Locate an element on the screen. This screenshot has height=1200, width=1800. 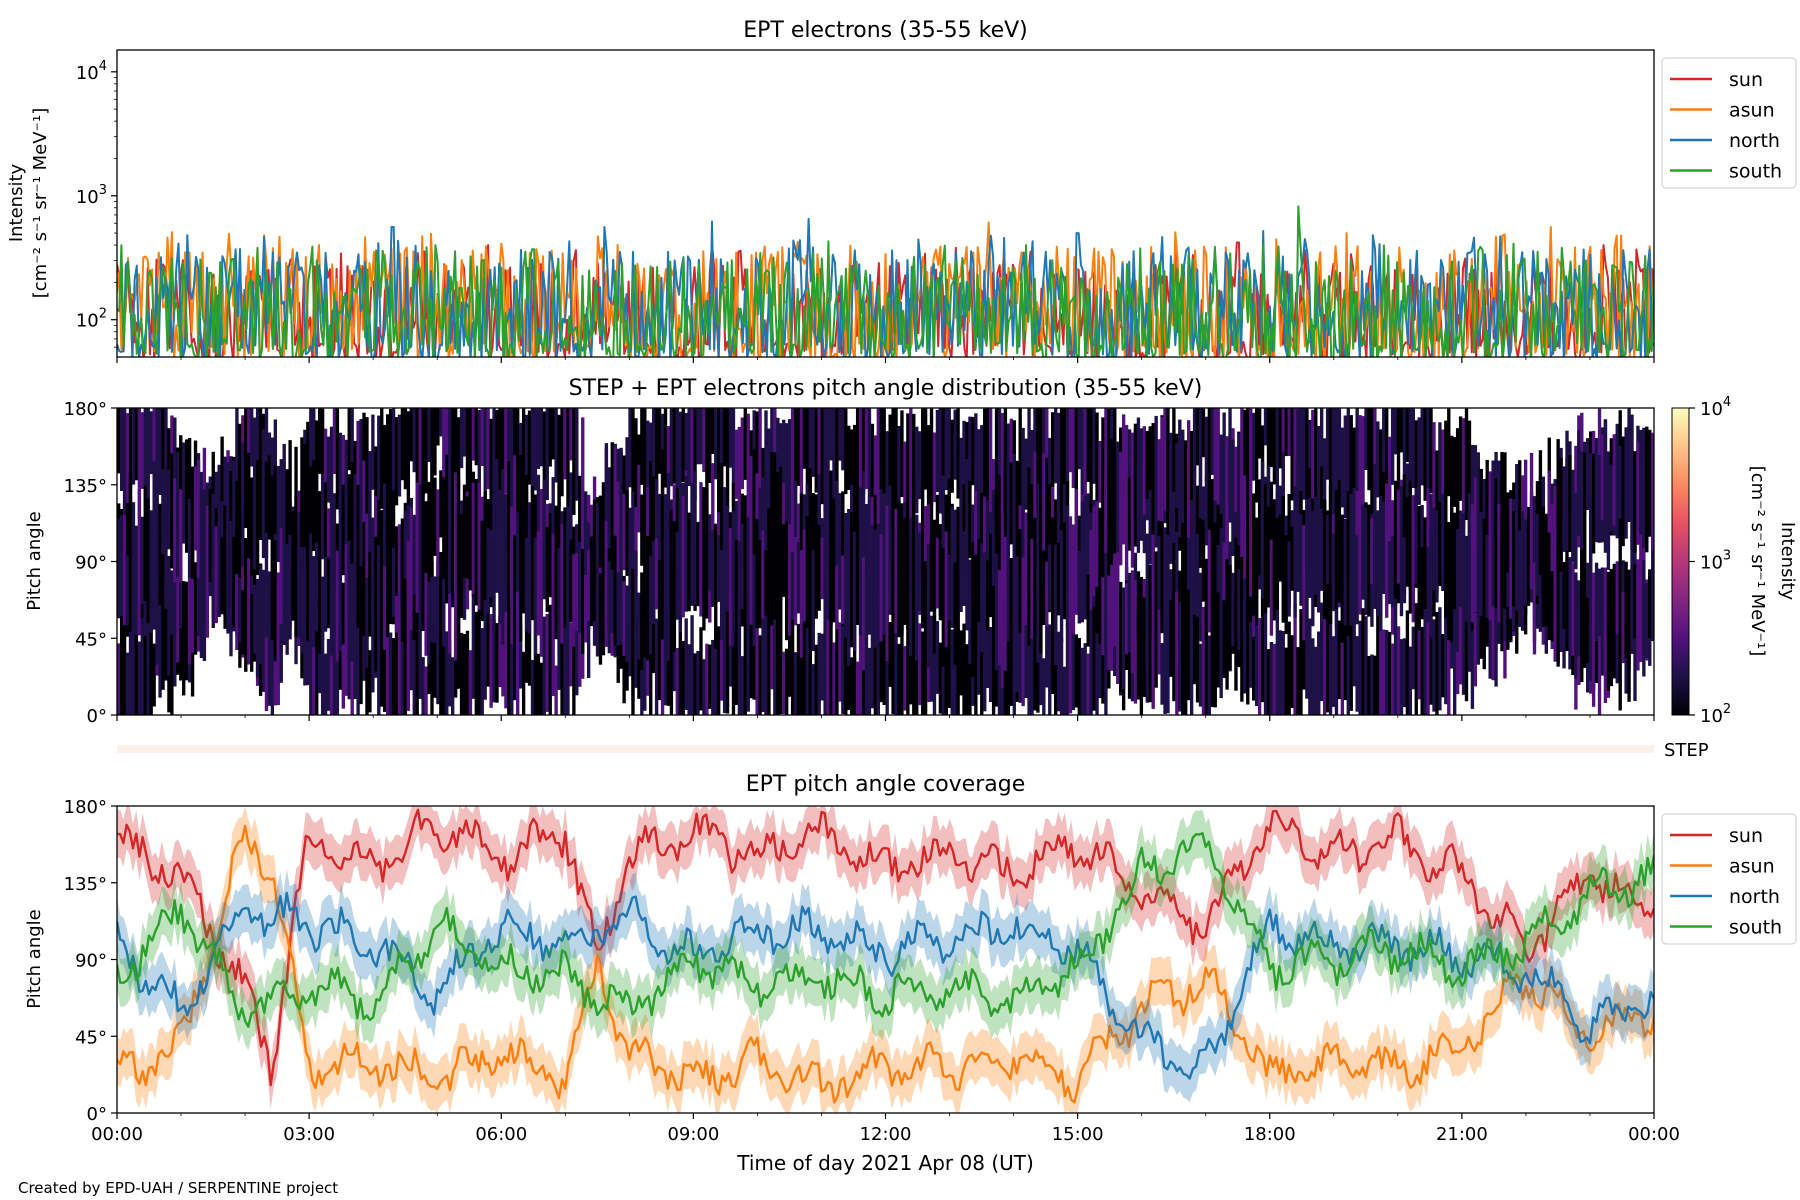
legend3-box is located at coordinates (1729, 879).